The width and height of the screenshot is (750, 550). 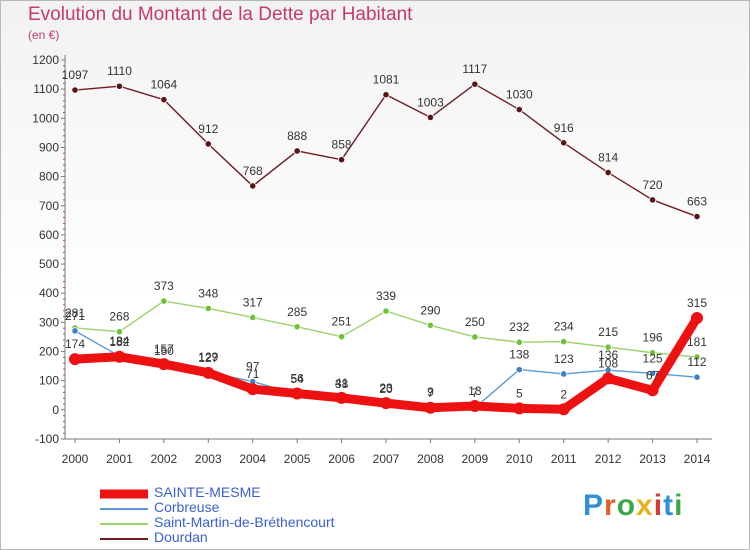 I want to click on x-tick-label: 2002, so click(x=164, y=459).